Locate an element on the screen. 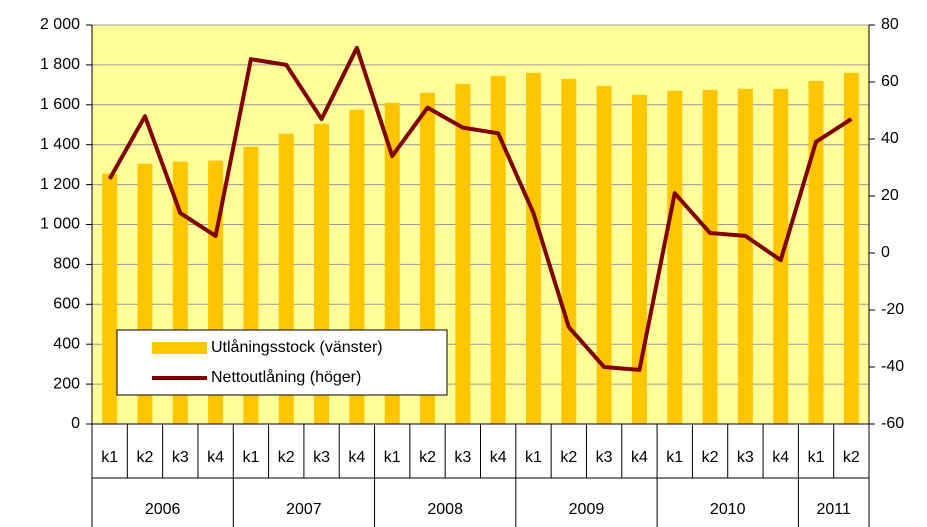 This screenshot has height=527, width=927. y-tick-label: 1 400 is located at coordinates (60, 144).